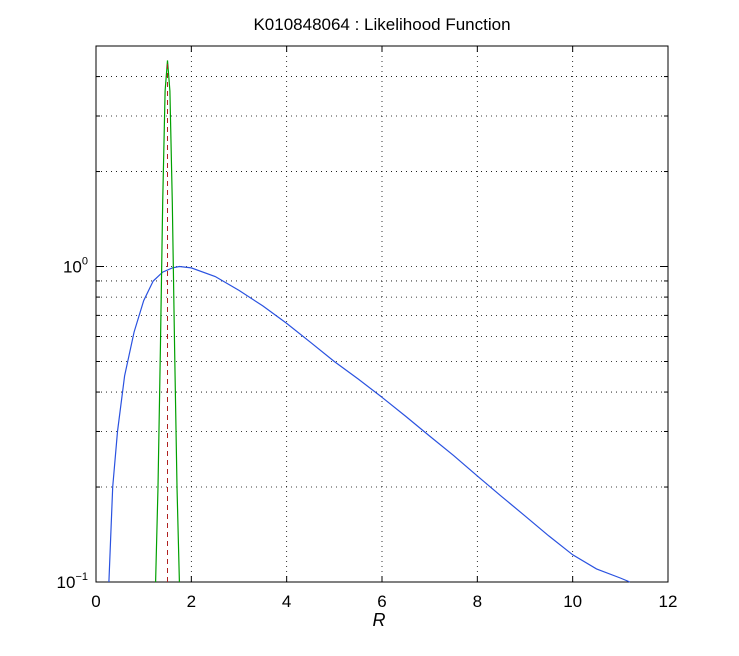  Describe the element at coordinates (381, 601) in the screenshot. I see `x-tick-label: 6` at that location.